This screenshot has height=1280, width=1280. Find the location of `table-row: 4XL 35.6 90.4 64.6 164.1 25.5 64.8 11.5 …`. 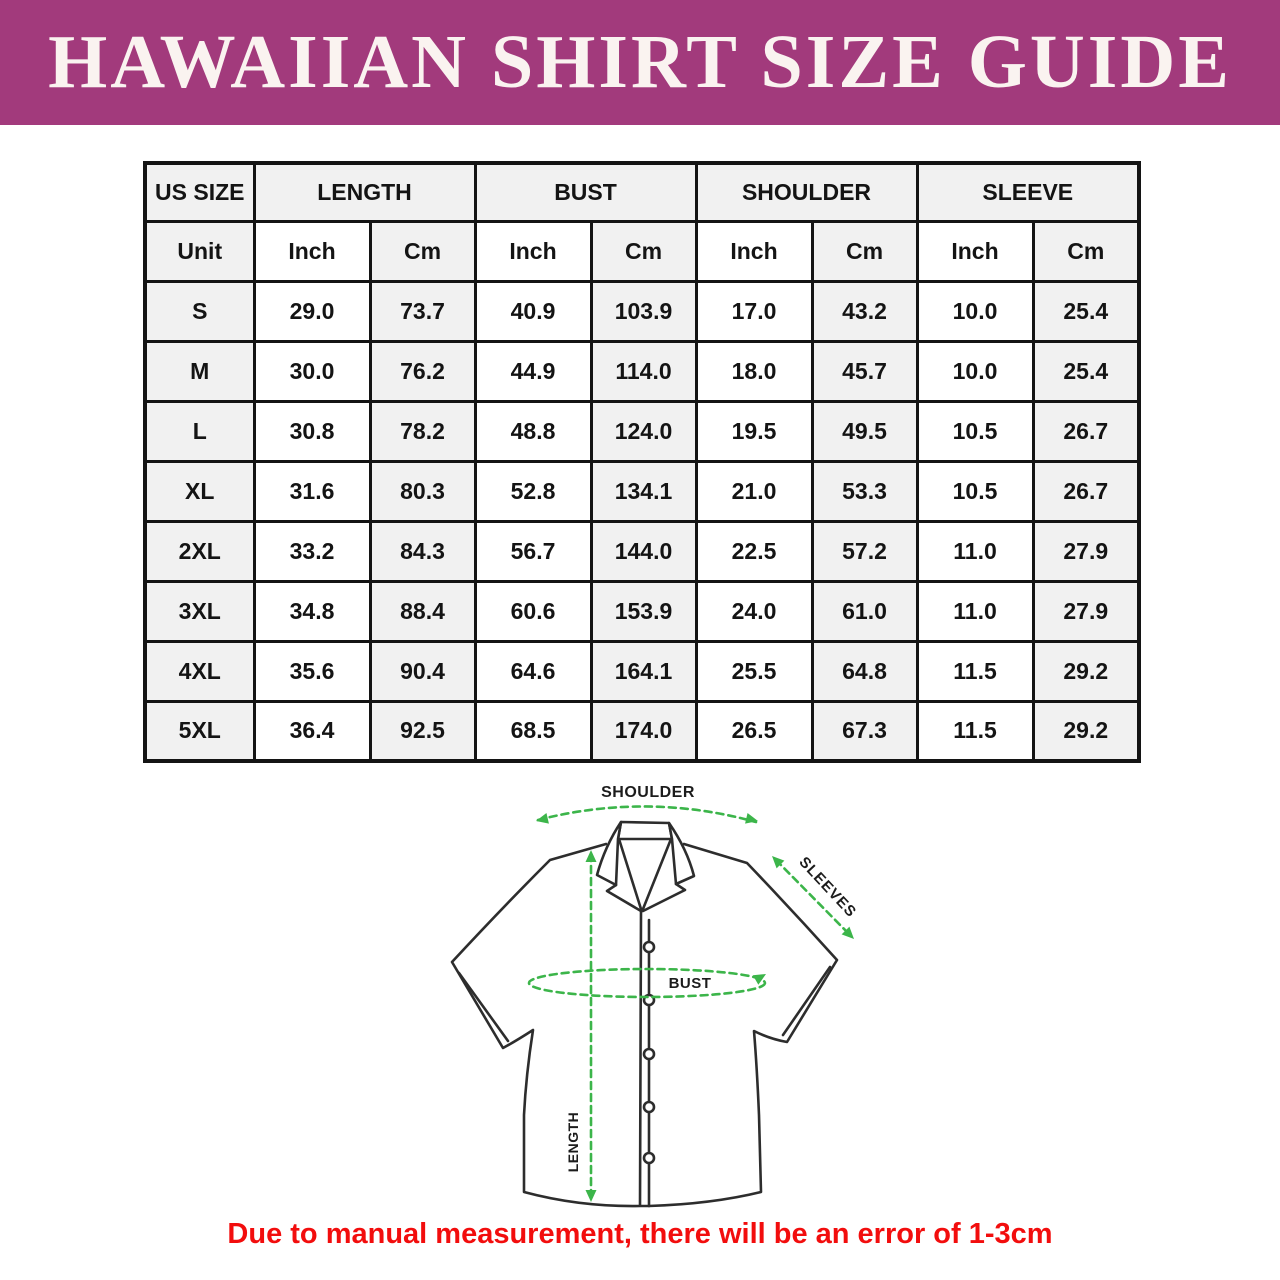

table-row: 4XL 35.6 90.4 64.6 164.1 25.5 64.8 11.5 … is located at coordinates (642, 671).